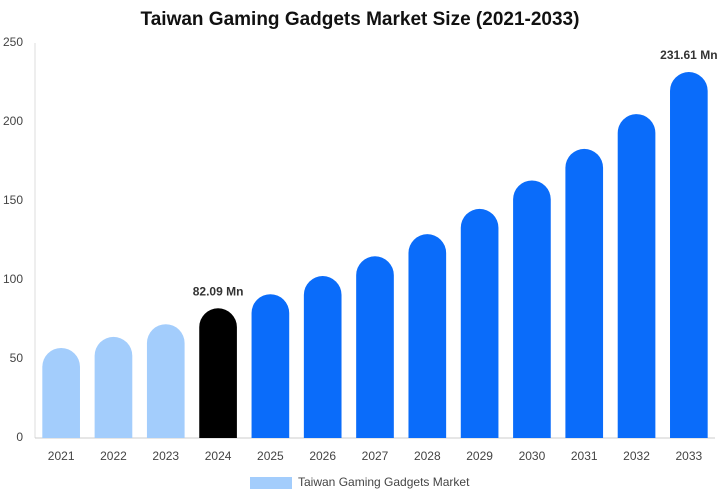 The image size is (720, 500). Describe the element at coordinates (19, 437) in the screenshot. I see `y-tick-label: 0` at that location.